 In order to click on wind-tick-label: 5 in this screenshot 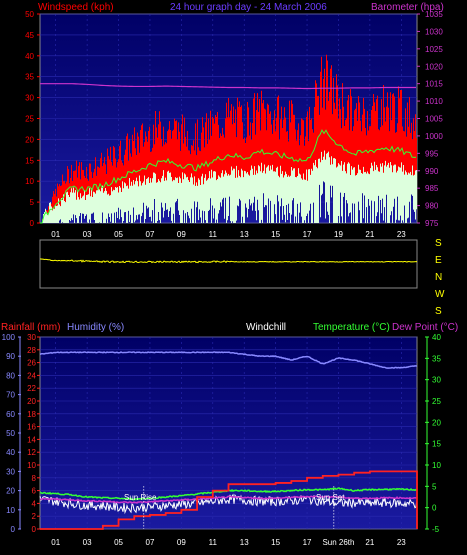, I will do `click(32, 202)`.